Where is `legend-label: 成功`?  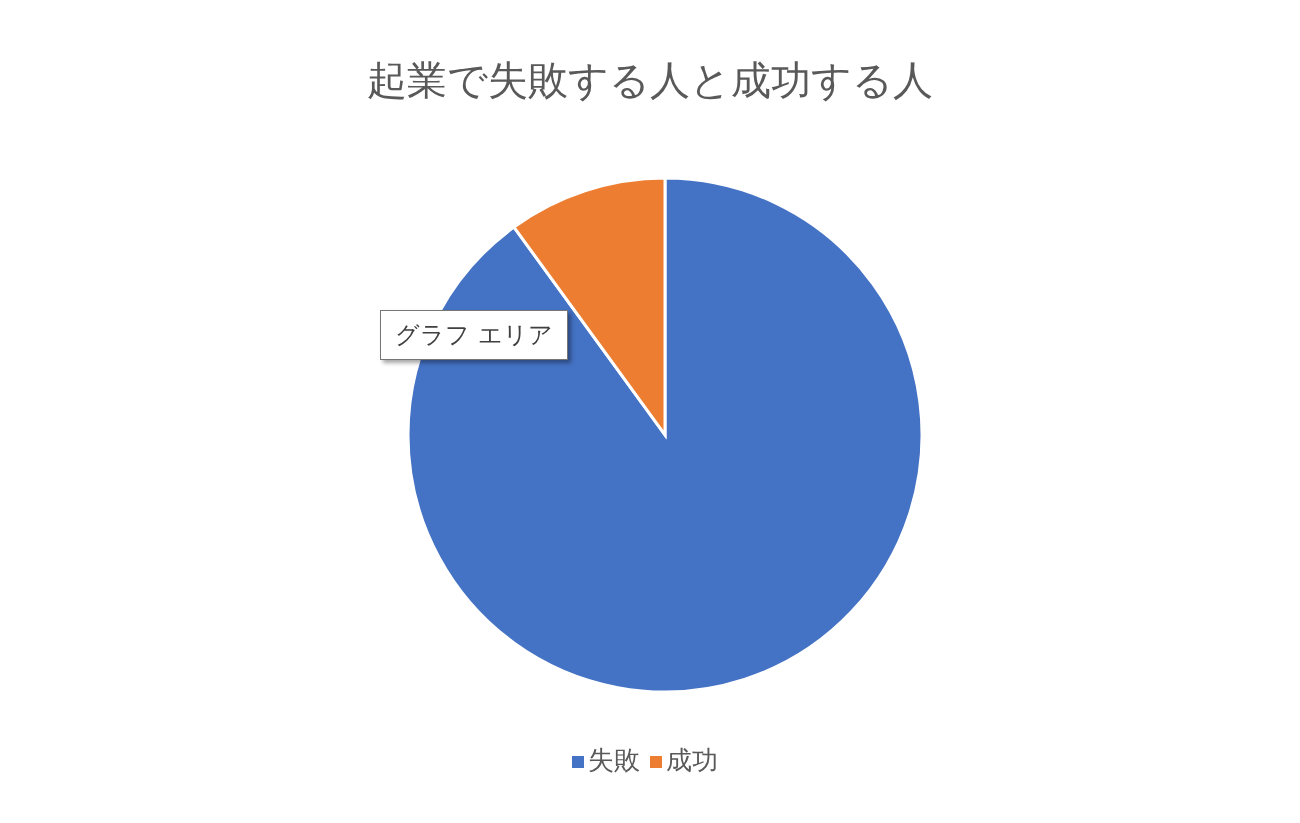 legend-label: 成功 is located at coordinates (692, 760).